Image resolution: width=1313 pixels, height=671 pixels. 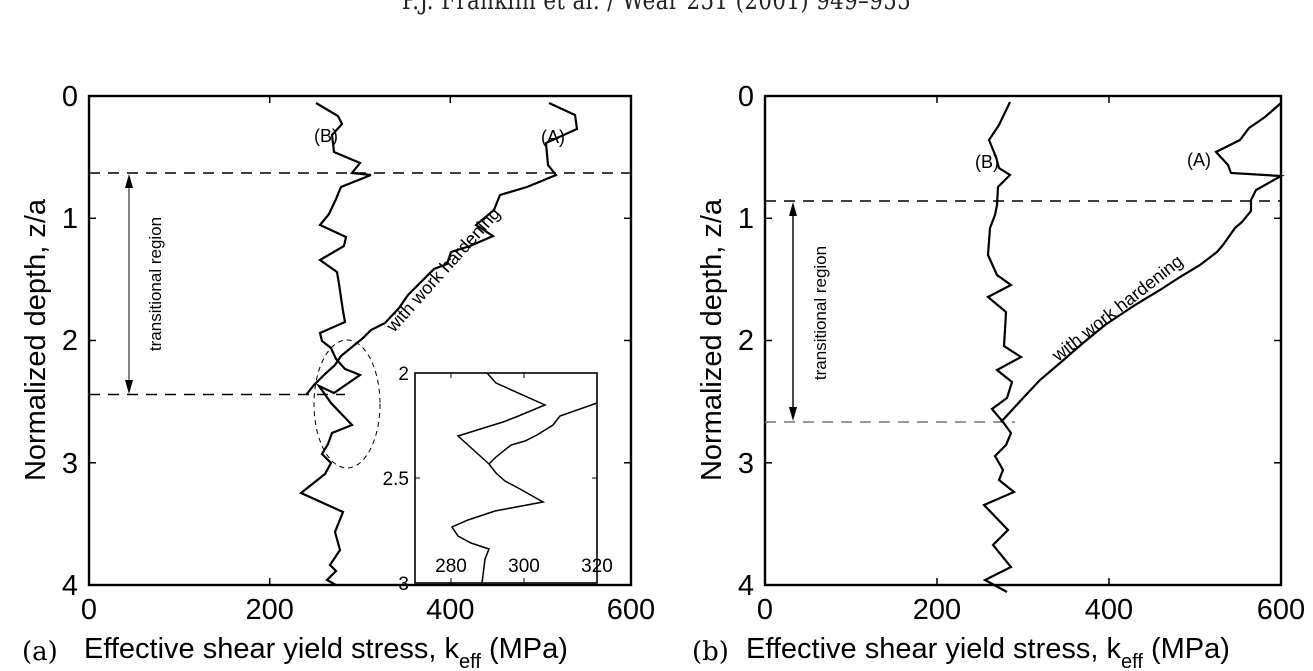 I want to click on inset-xtick-320: 320, so click(x=597, y=566).